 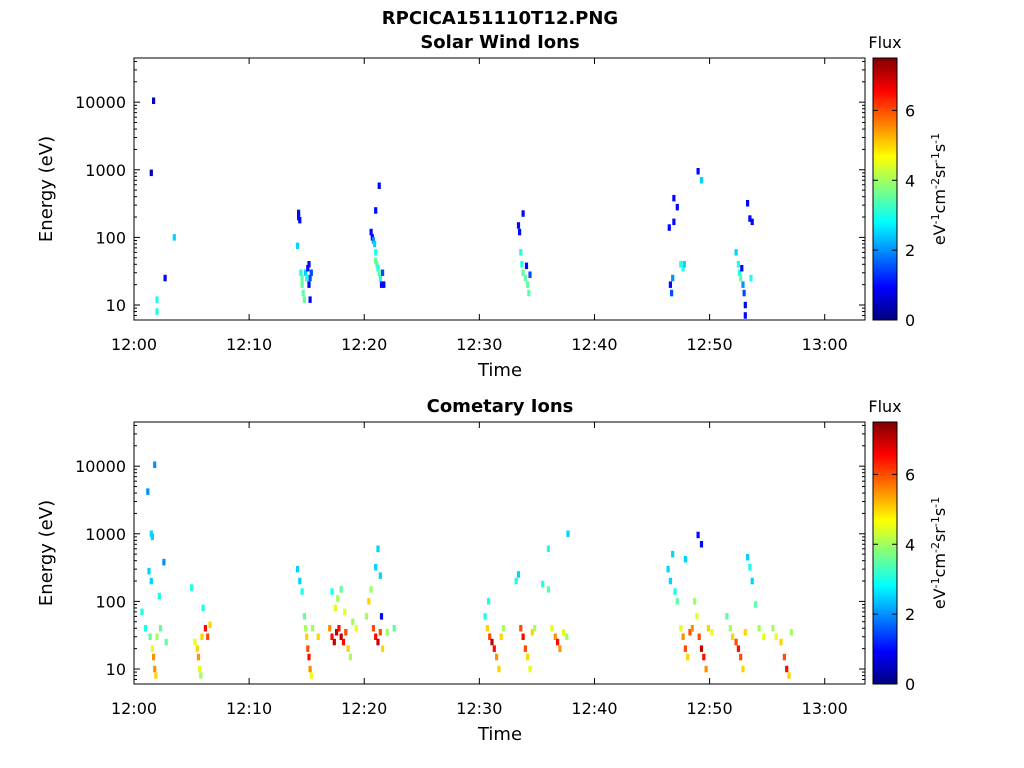 What do you see at coordinates (500, 406) in the screenshot?
I see `panel-title: Cometary Ions` at bounding box center [500, 406].